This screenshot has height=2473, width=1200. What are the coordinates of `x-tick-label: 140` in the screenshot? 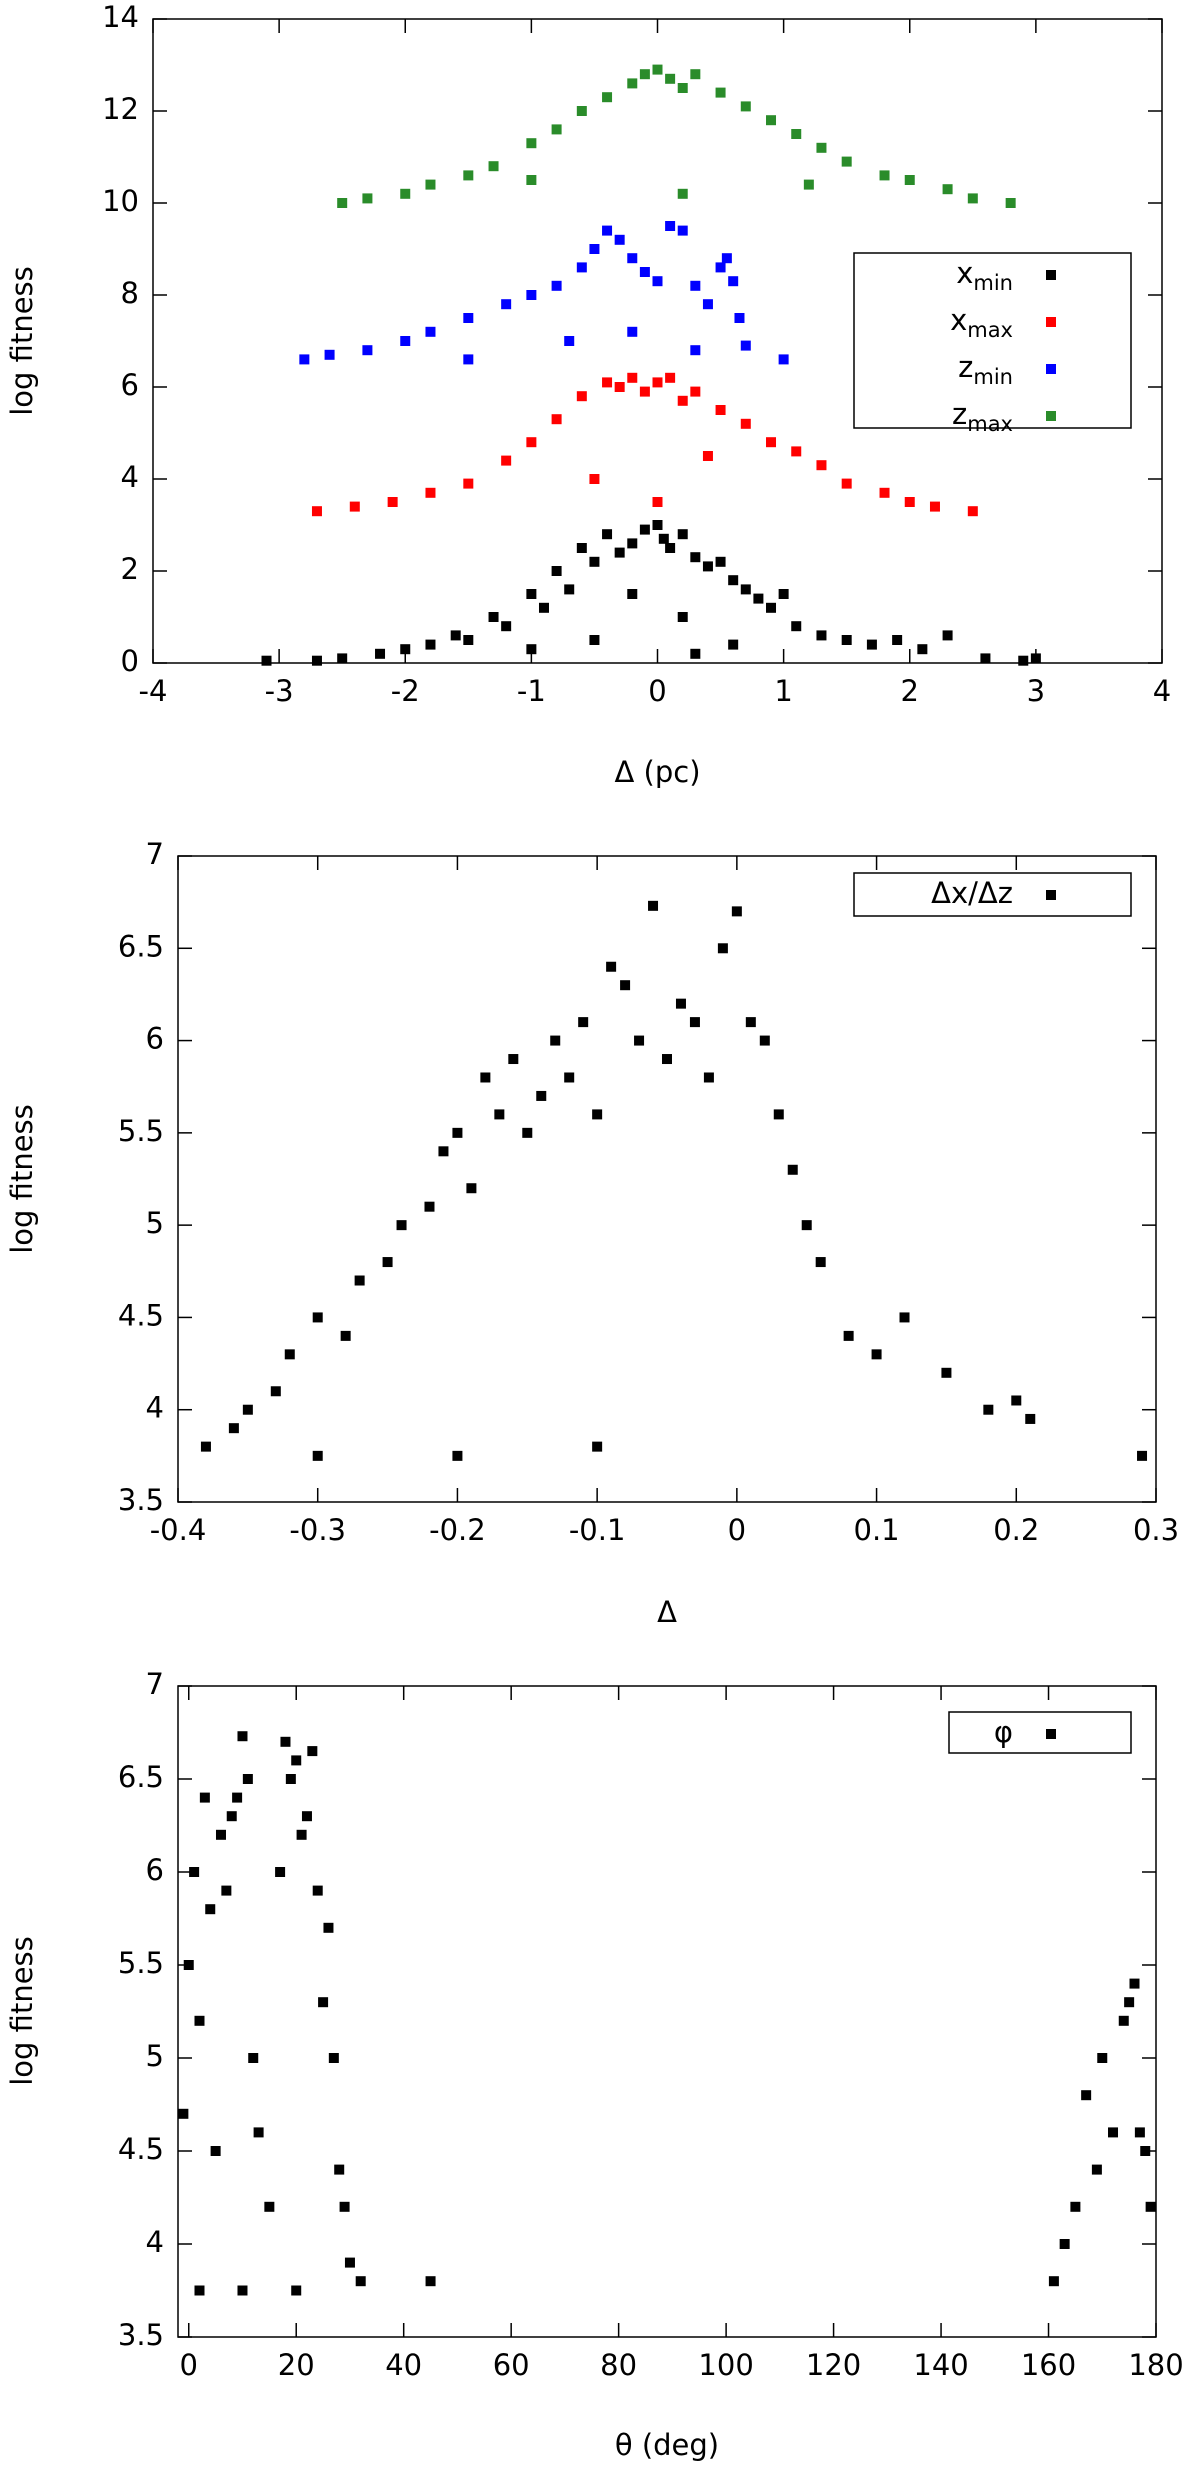 It's located at (940, 2365).